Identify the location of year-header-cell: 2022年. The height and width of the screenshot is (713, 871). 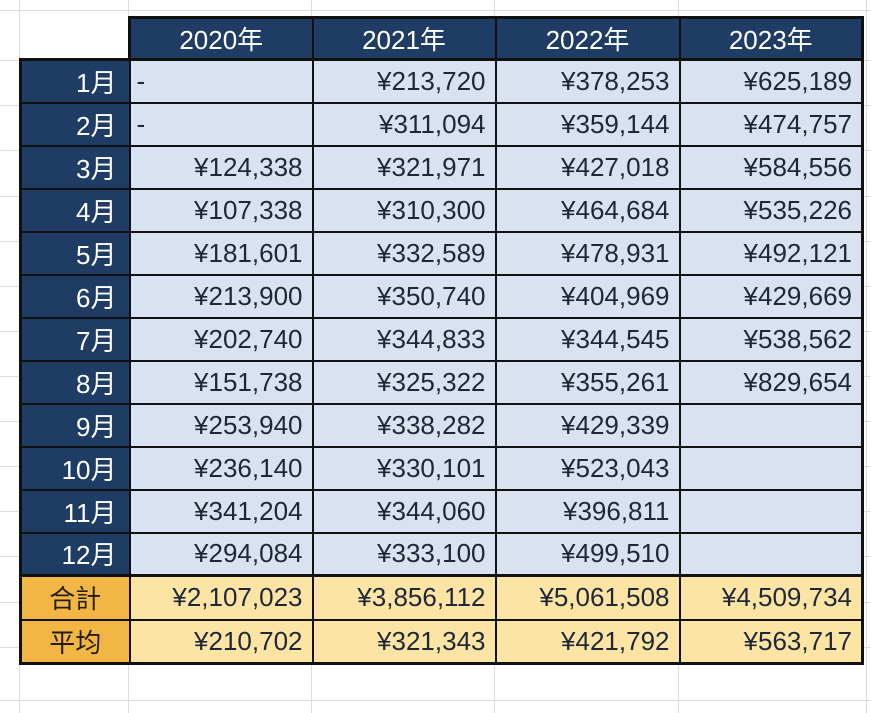
(587, 38).